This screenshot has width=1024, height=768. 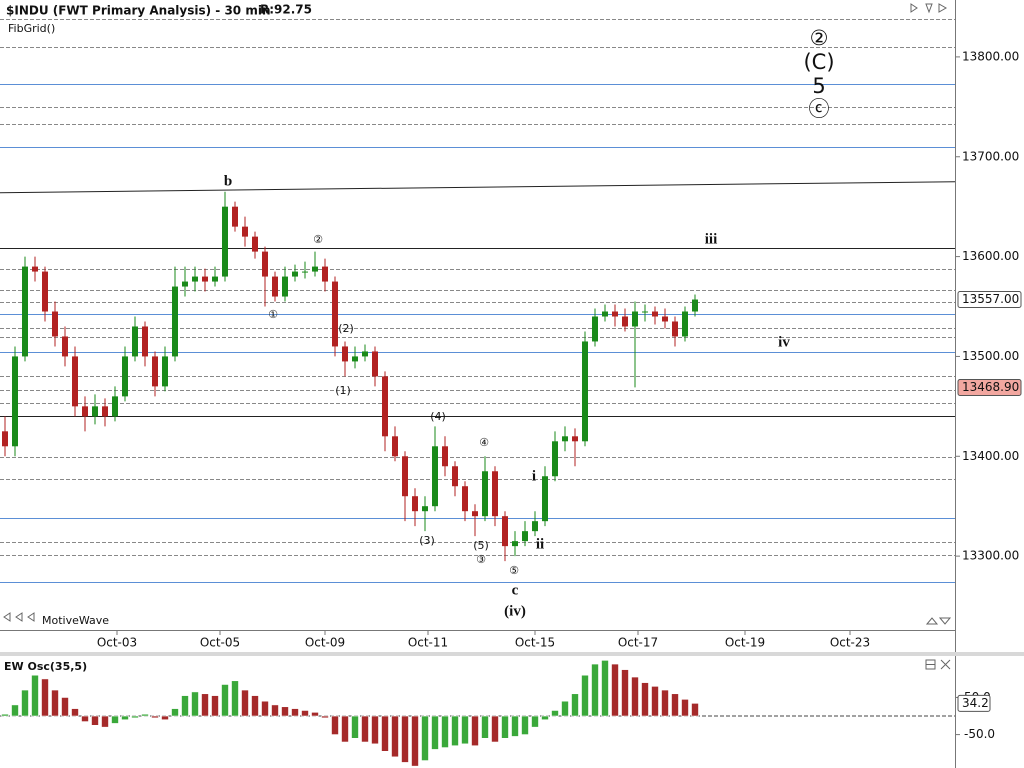 What do you see at coordinates (31, 28) in the screenshot?
I see `indicator-label: FibGrid()` at bounding box center [31, 28].